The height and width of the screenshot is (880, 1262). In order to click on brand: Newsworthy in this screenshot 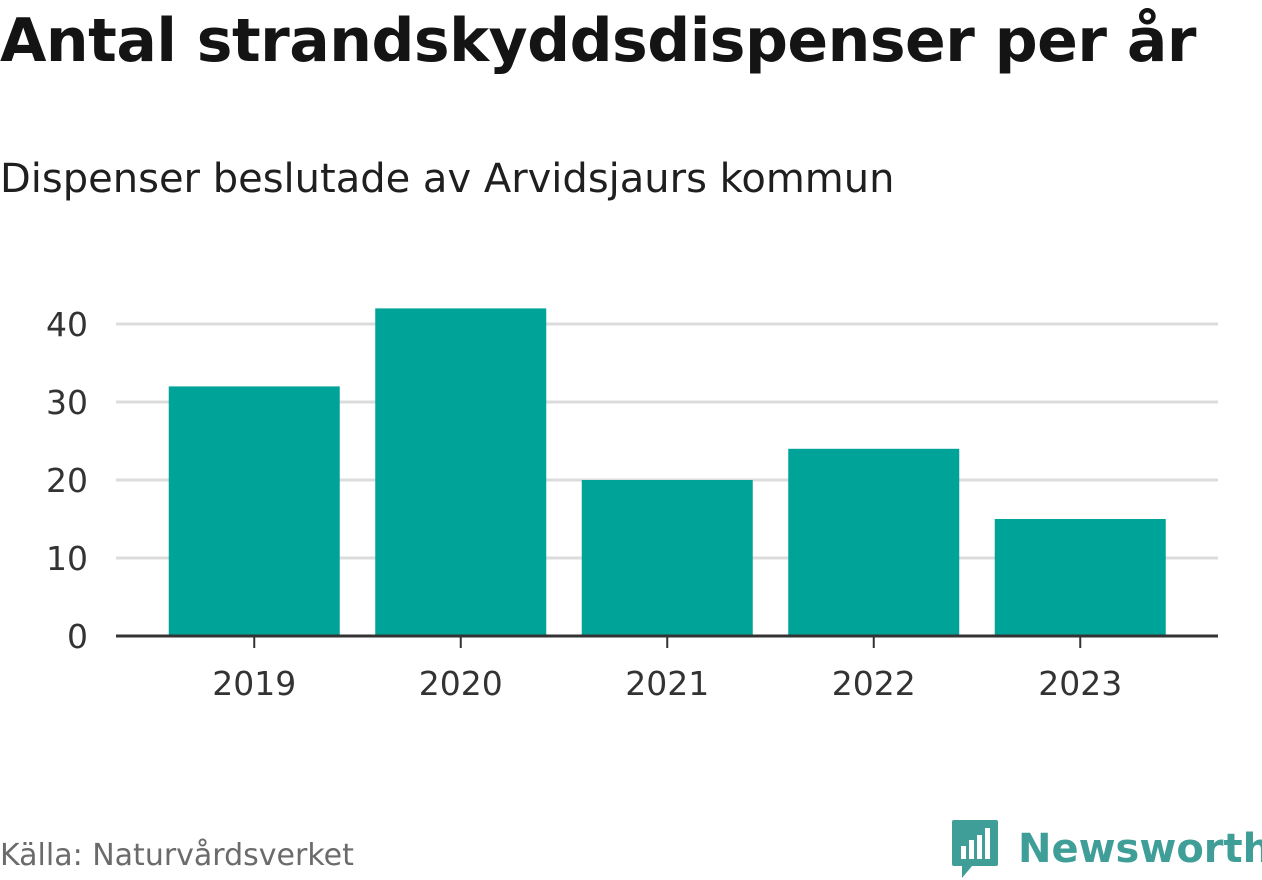, I will do `click(1106, 849)`.